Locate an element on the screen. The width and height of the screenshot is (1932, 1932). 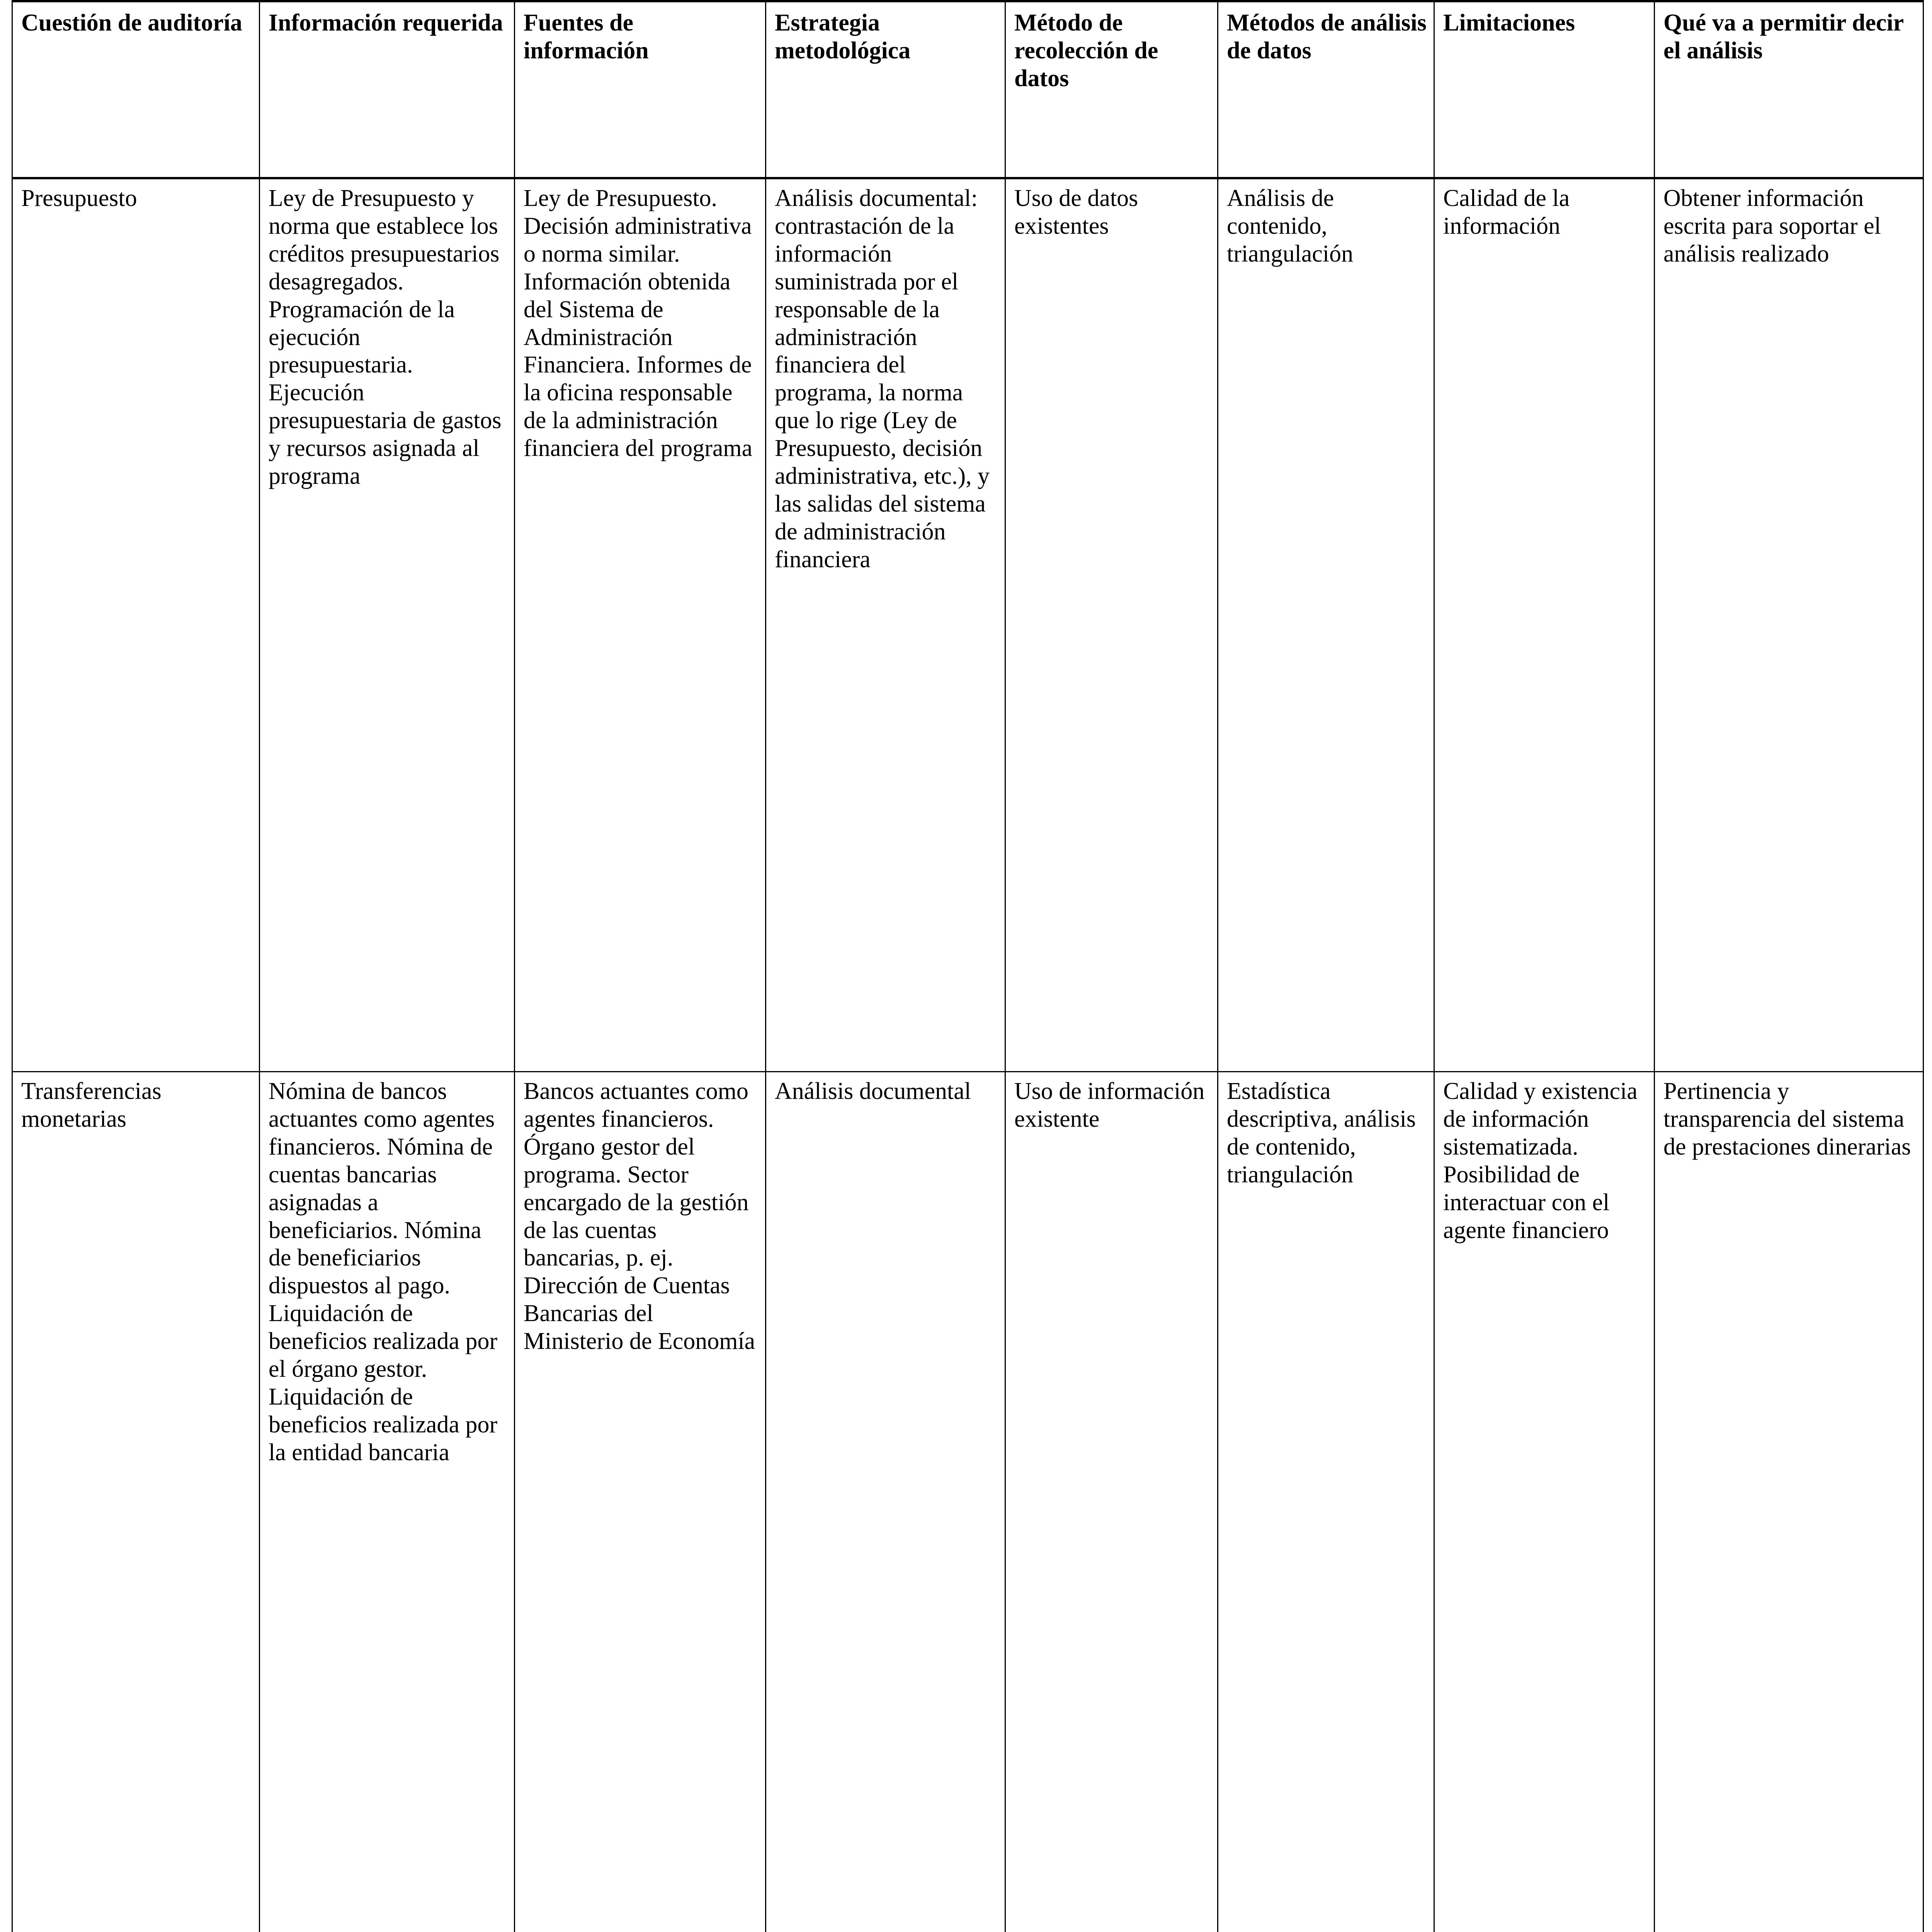
column-header-metodos-de-analisis-de-datos: Métodos de análisis de datos is located at coordinates (1326, 90).